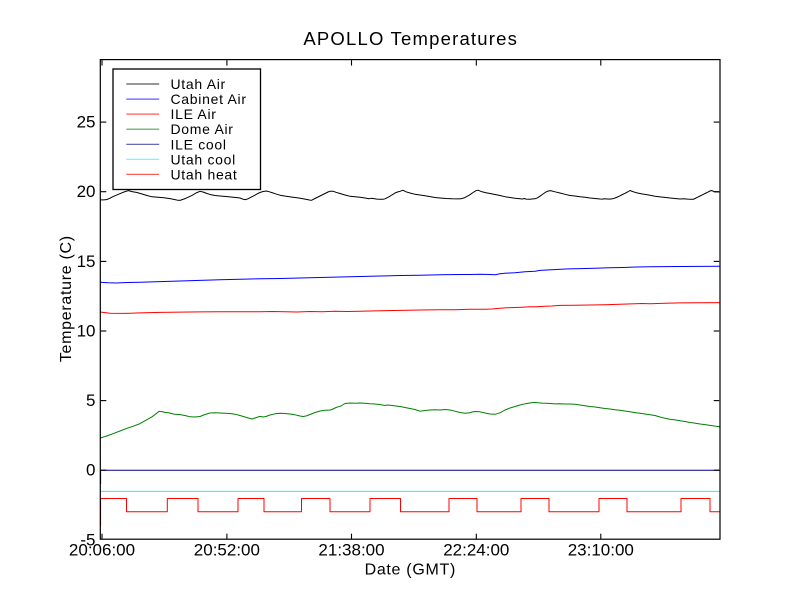  I want to click on svg-text: 20, so click(86, 191).